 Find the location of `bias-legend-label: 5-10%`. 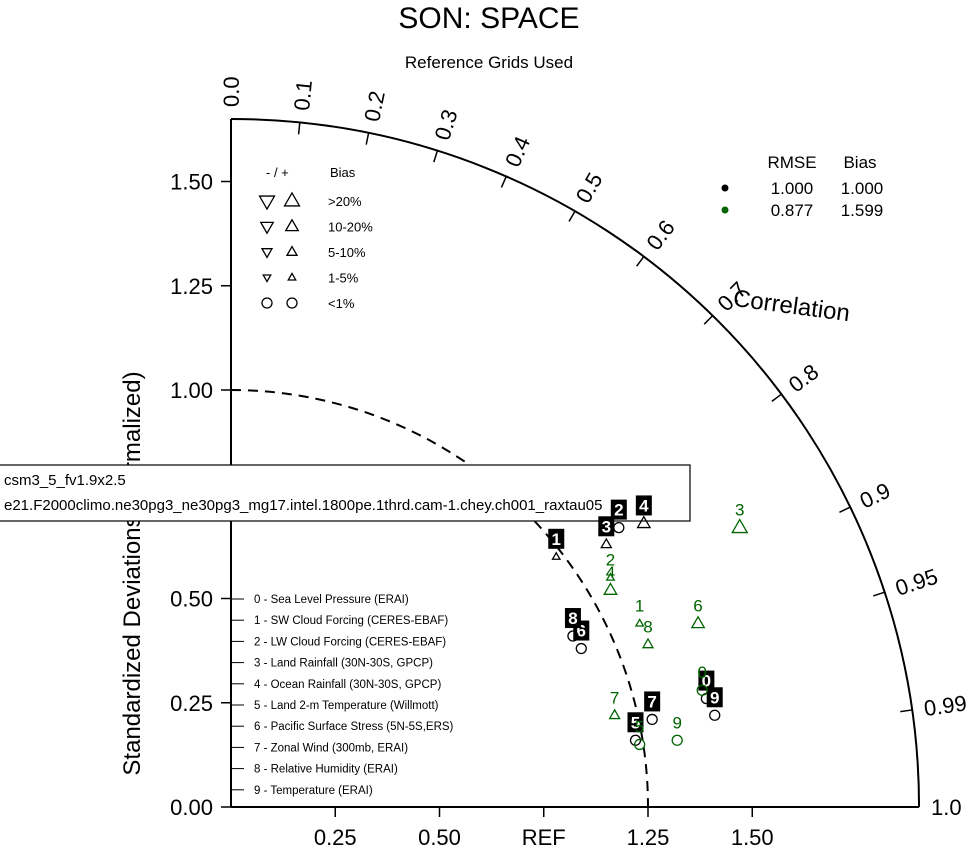

bias-legend-label: 5-10% is located at coordinates (347, 252).